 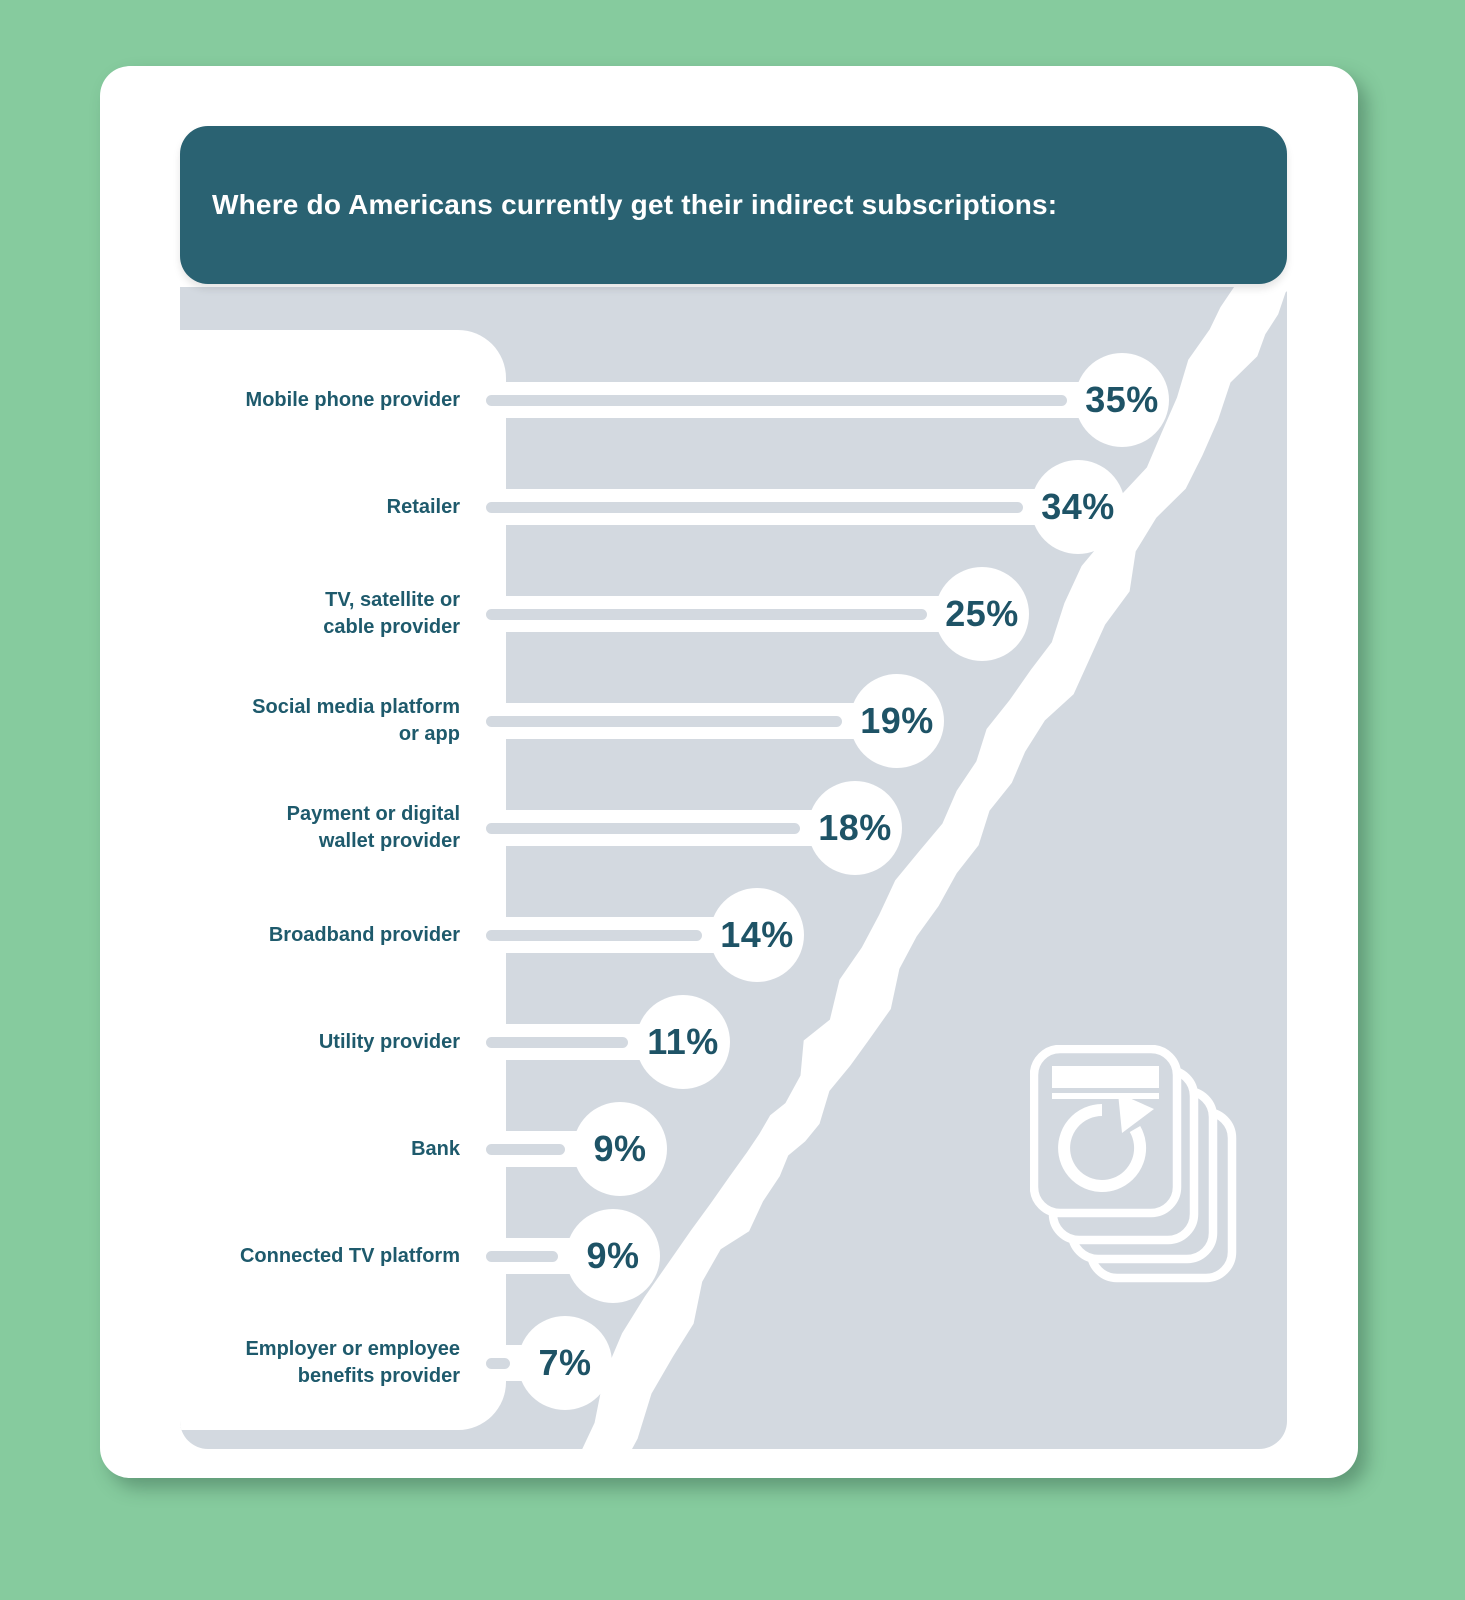 What do you see at coordinates (435, 1148) in the screenshot?
I see `row-label-line: Bank` at bounding box center [435, 1148].